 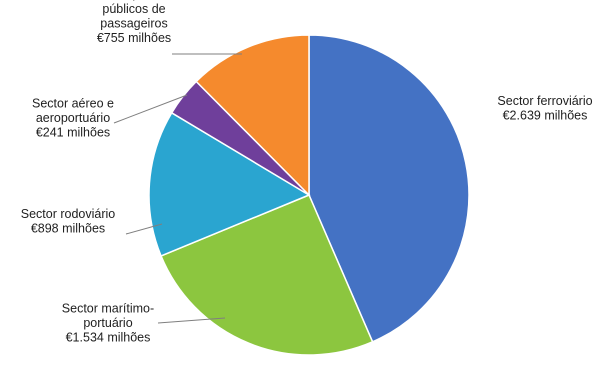 I want to click on slice-label-3-line-2: €241 milhões, so click(x=73, y=133).